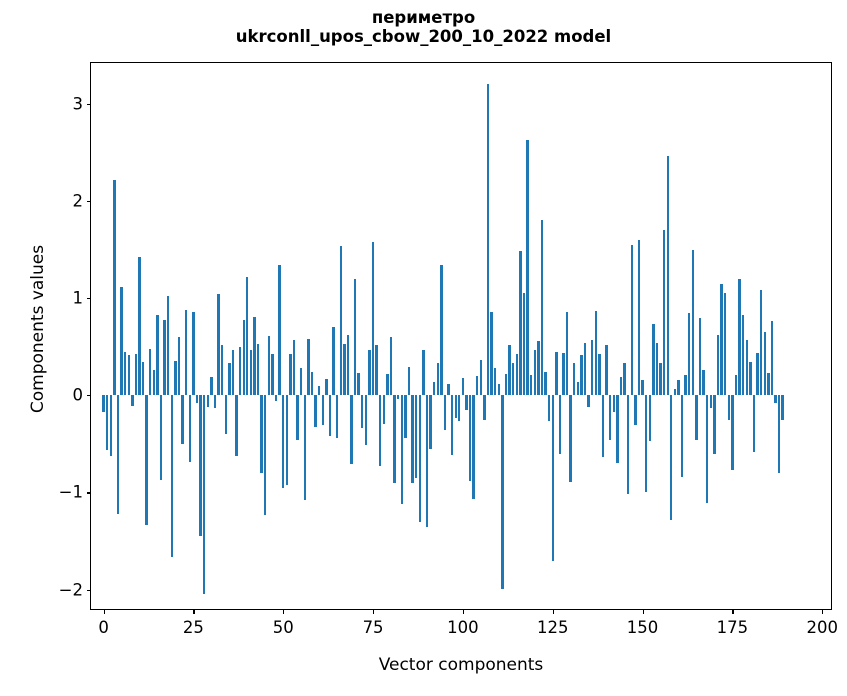  Describe the element at coordinates (78, 395) in the screenshot. I see `y-tick-label: 0` at that location.